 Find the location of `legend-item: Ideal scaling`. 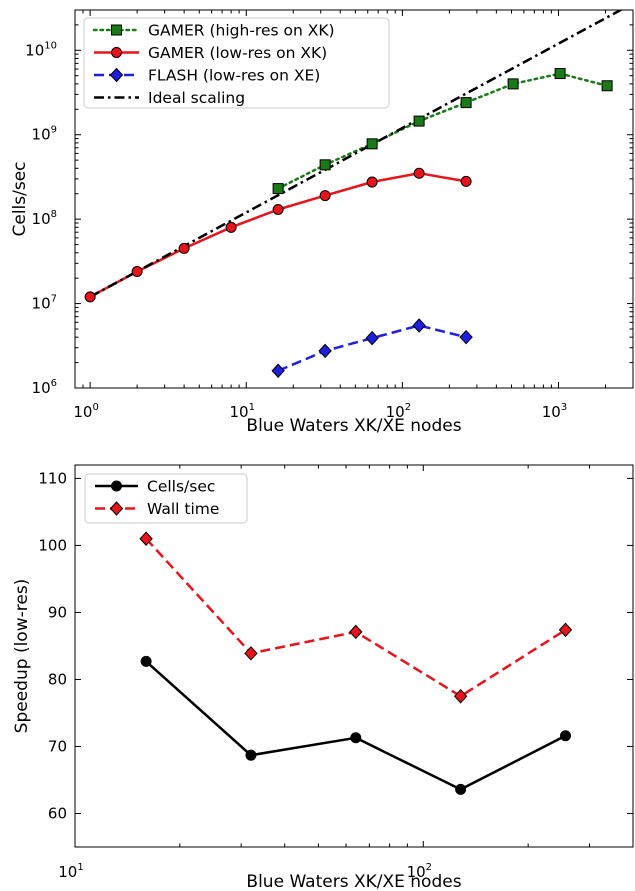

legend-item: Ideal scaling is located at coordinates (169, 98).